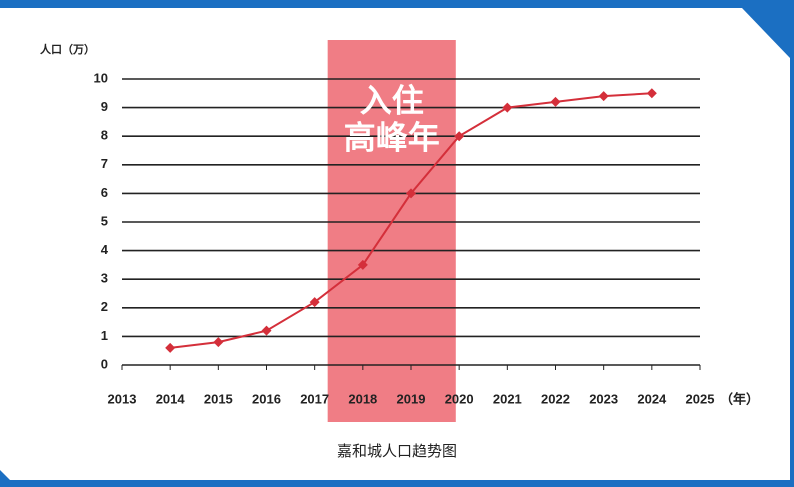  Describe the element at coordinates (392, 100) in the screenshot. I see `highlight-label: 入住` at that location.